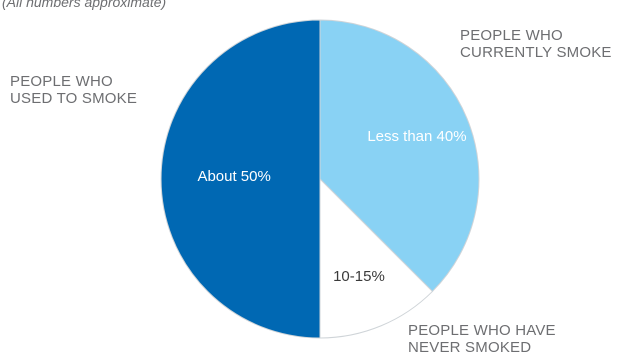 The image size is (623, 360). What do you see at coordinates (61, 81) in the screenshot?
I see `label-used-to-smoke-line-1: PEOPLE WHO` at bounding box center [61, 81].